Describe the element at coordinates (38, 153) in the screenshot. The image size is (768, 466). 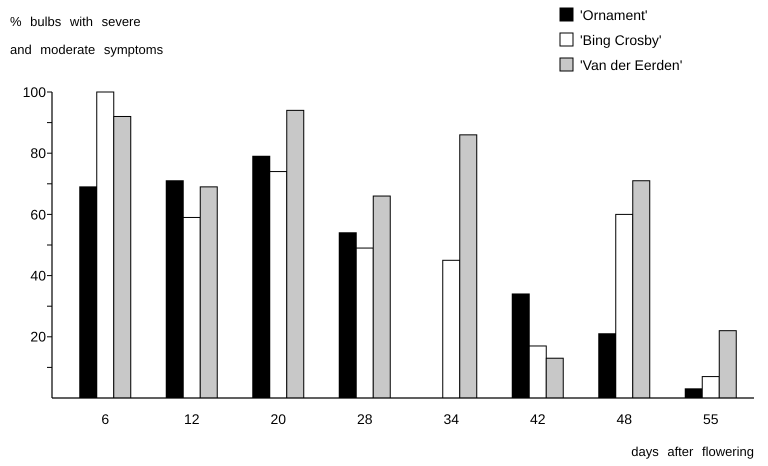
I see `y-tick-label: 80` at that location.